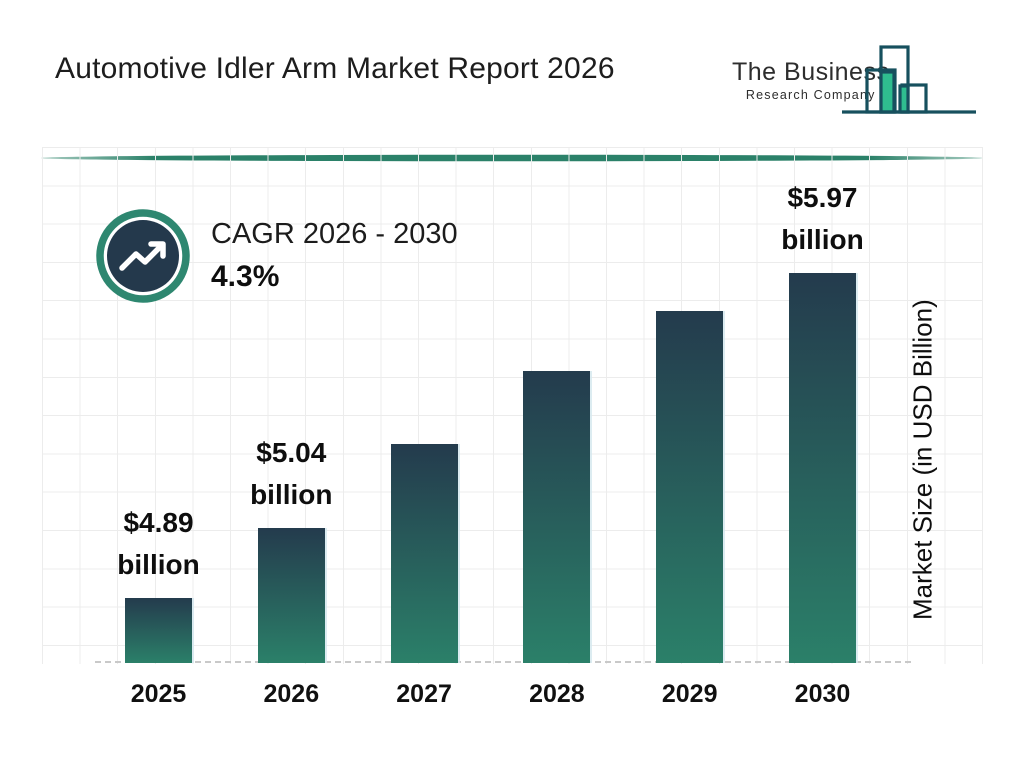 The height and width of the screenshot is (768, 1024). Describe the element at coordinates (335, 68) in the screenshot. I see `page-title: Automotive Idler Arm Market Report 2026` at that location.